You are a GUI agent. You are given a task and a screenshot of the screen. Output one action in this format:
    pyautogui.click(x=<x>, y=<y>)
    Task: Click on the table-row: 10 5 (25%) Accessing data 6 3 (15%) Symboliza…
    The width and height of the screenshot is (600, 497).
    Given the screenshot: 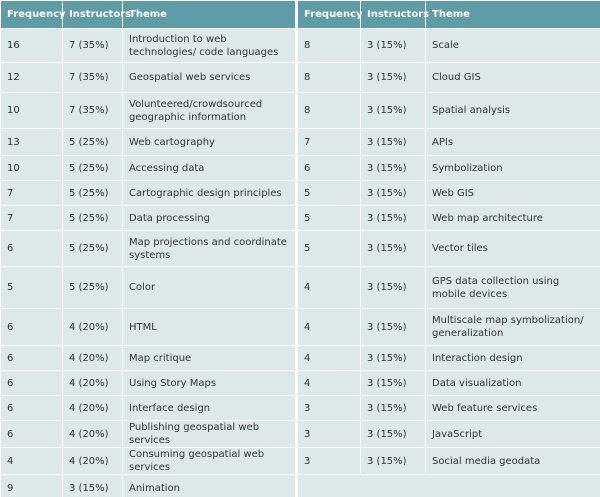 What is the action you would take?
    pyautogui.click(x=300, y=168)
    